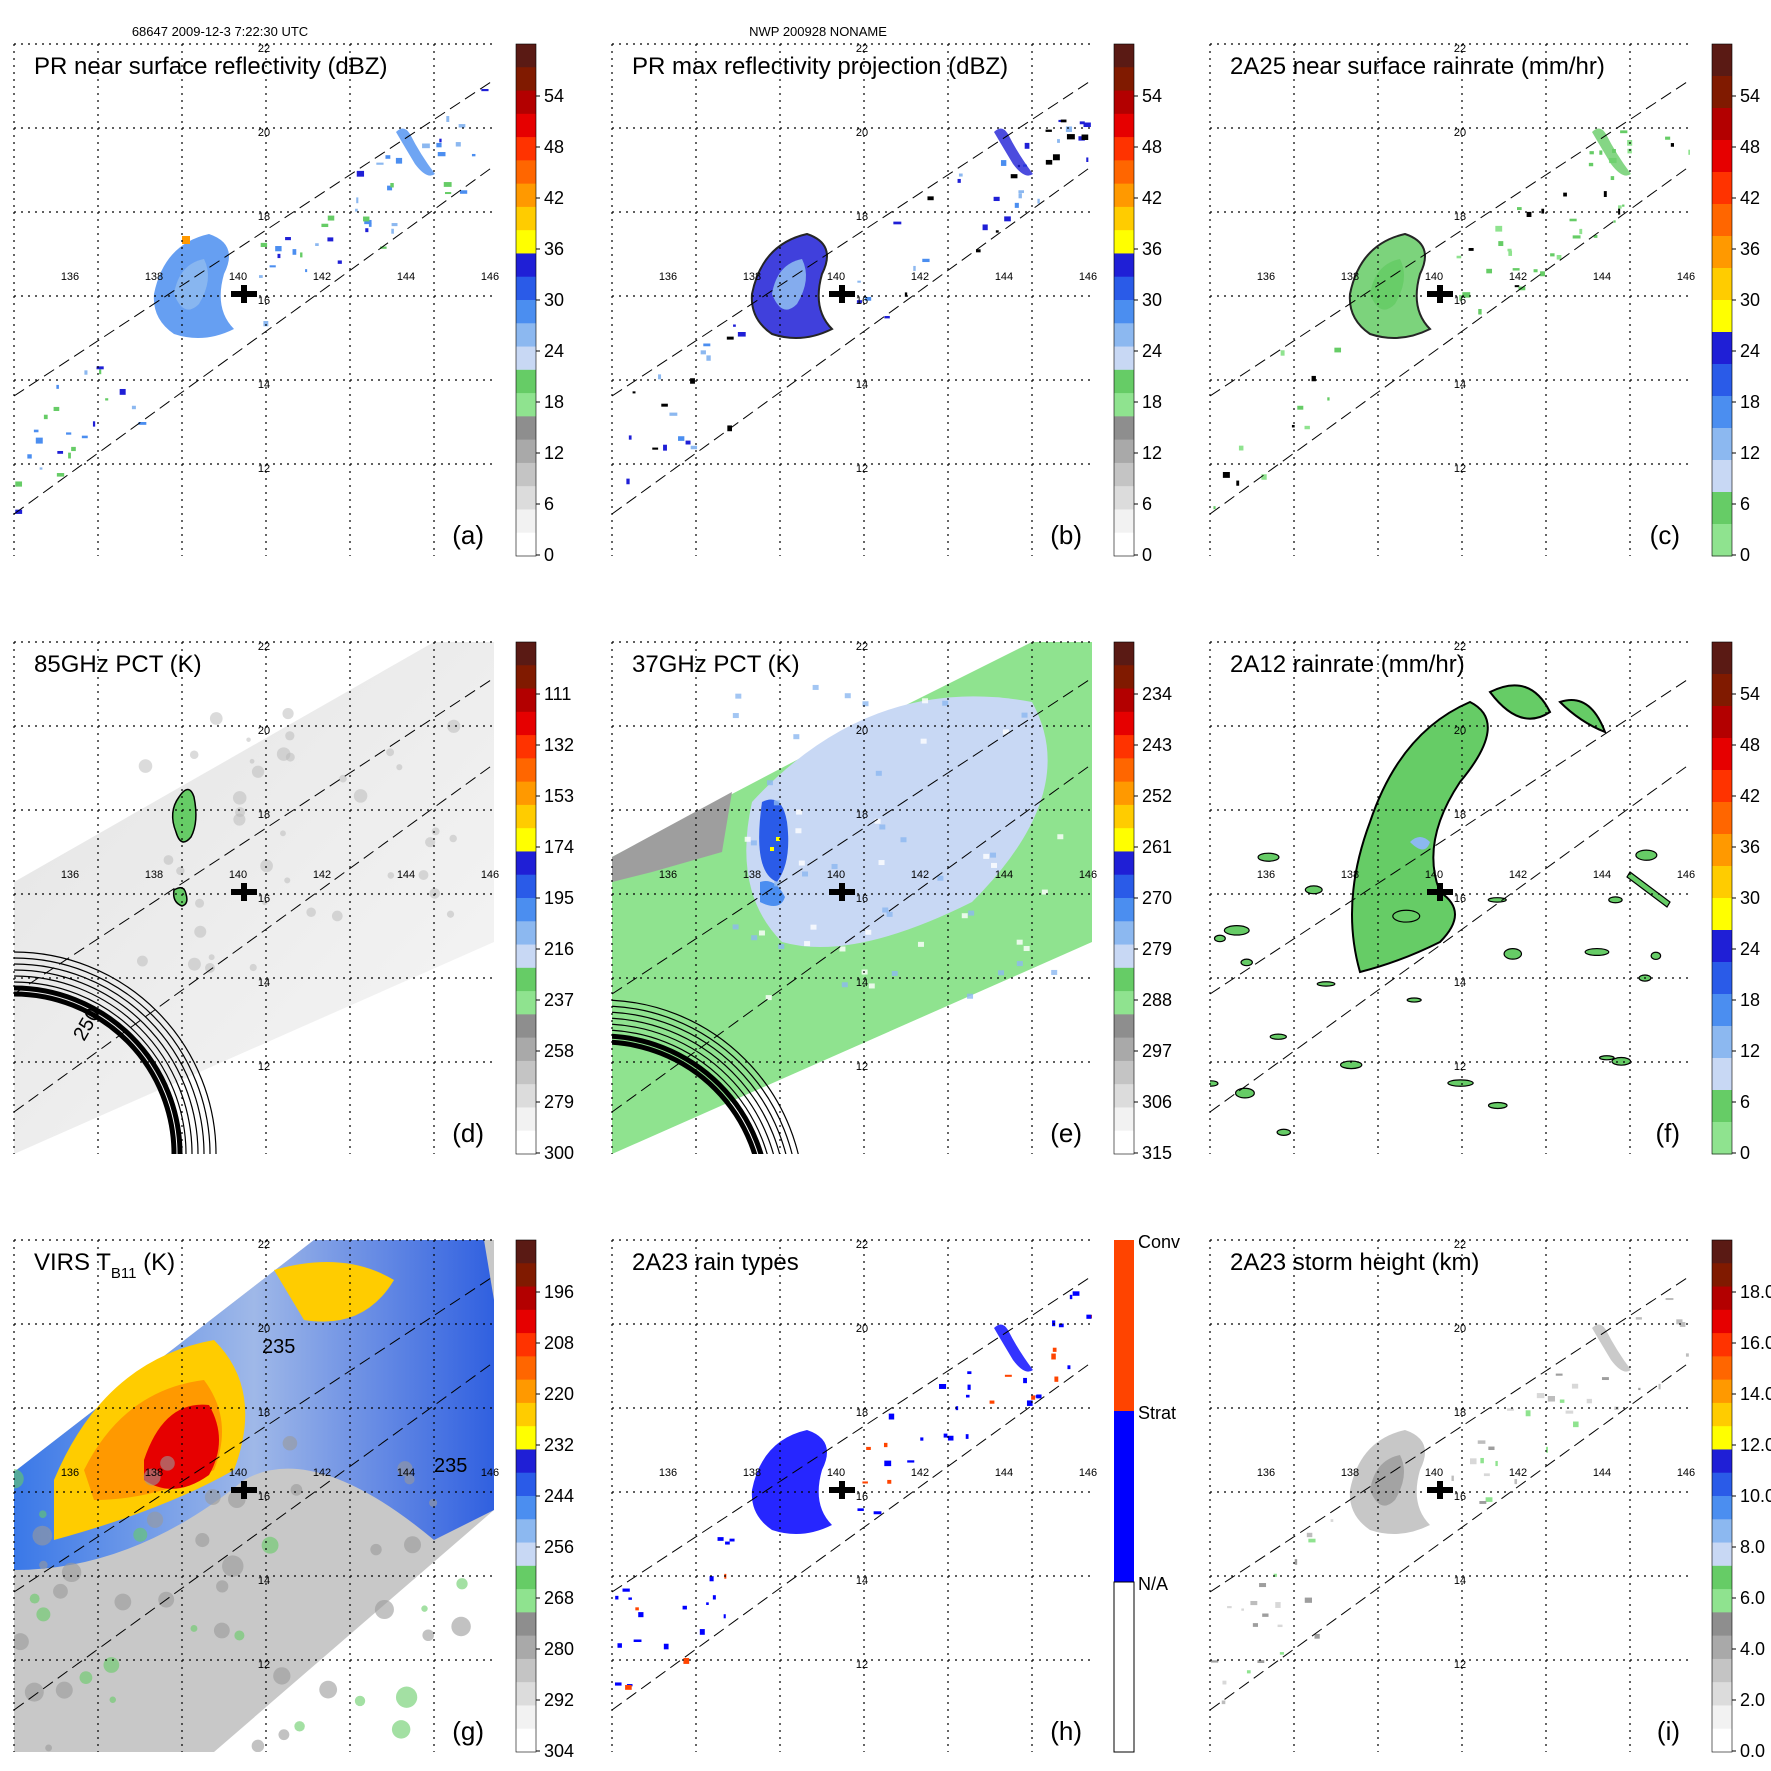 This screenshot has height=1771, width=1771. Describe the element at coordinates (1665, 535) in the screenshot. I see `panel-label: (c)` at that location.